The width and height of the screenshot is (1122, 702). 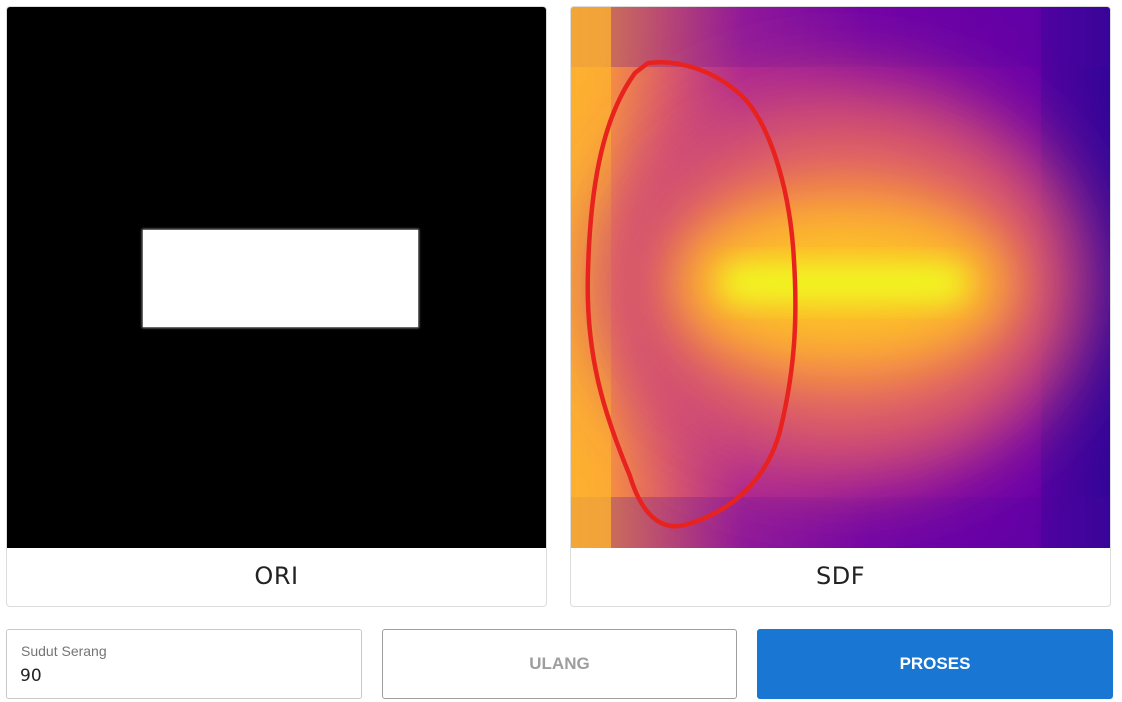 What do you see at coordinates (280, 278) in the screenshot?
I see `white-rectangle-shape` at bounding box center [280, 278].